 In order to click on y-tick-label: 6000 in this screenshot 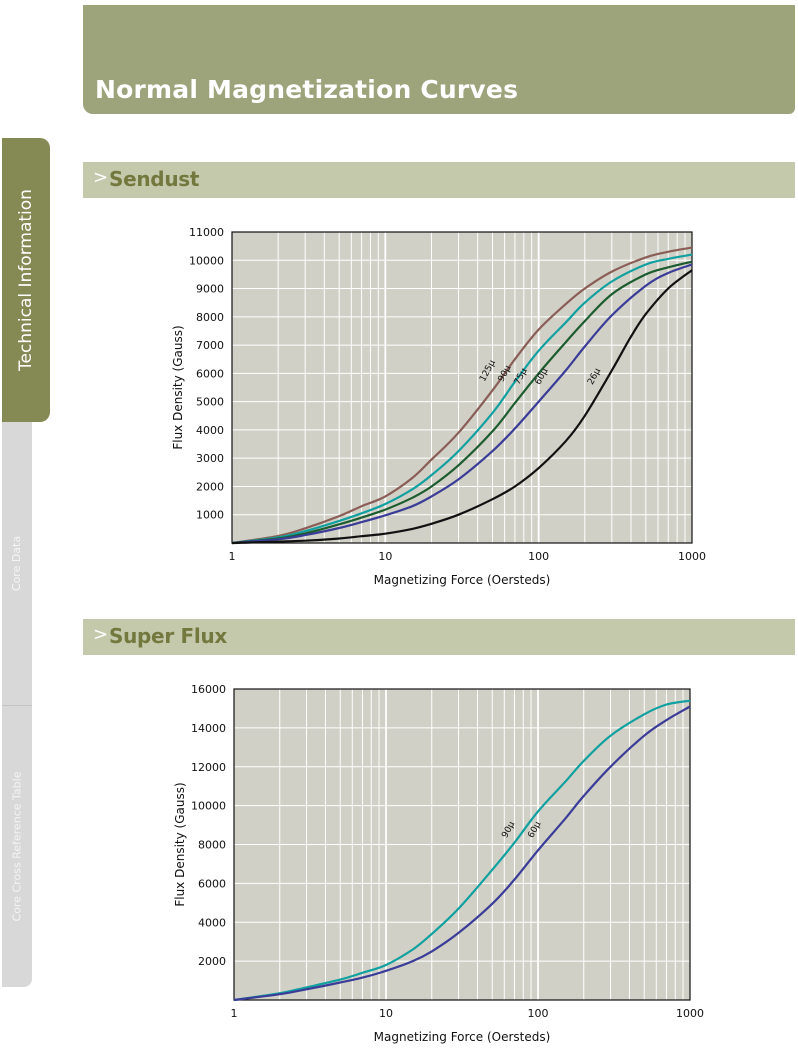, I will do `click(210, 373)`.